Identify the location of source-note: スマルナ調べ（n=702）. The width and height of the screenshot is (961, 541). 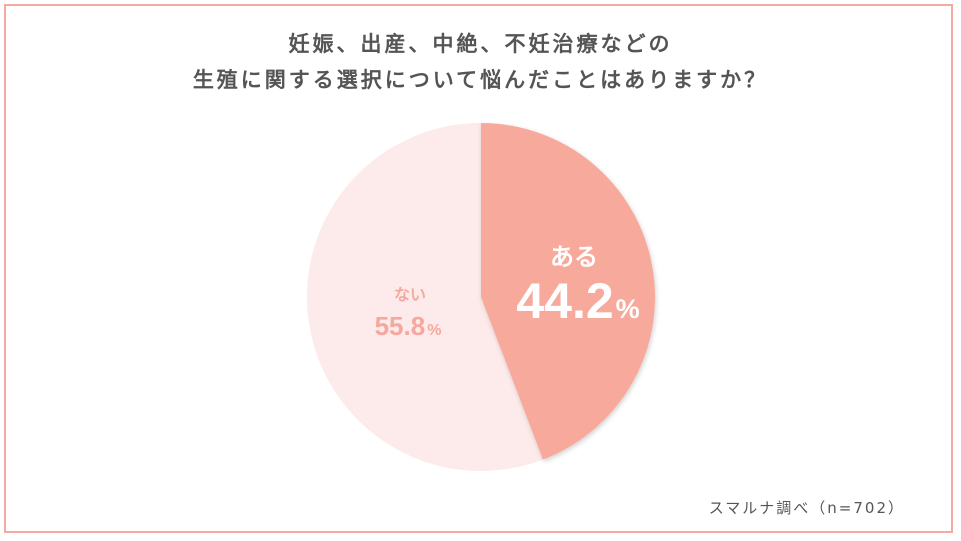
(806, 508).